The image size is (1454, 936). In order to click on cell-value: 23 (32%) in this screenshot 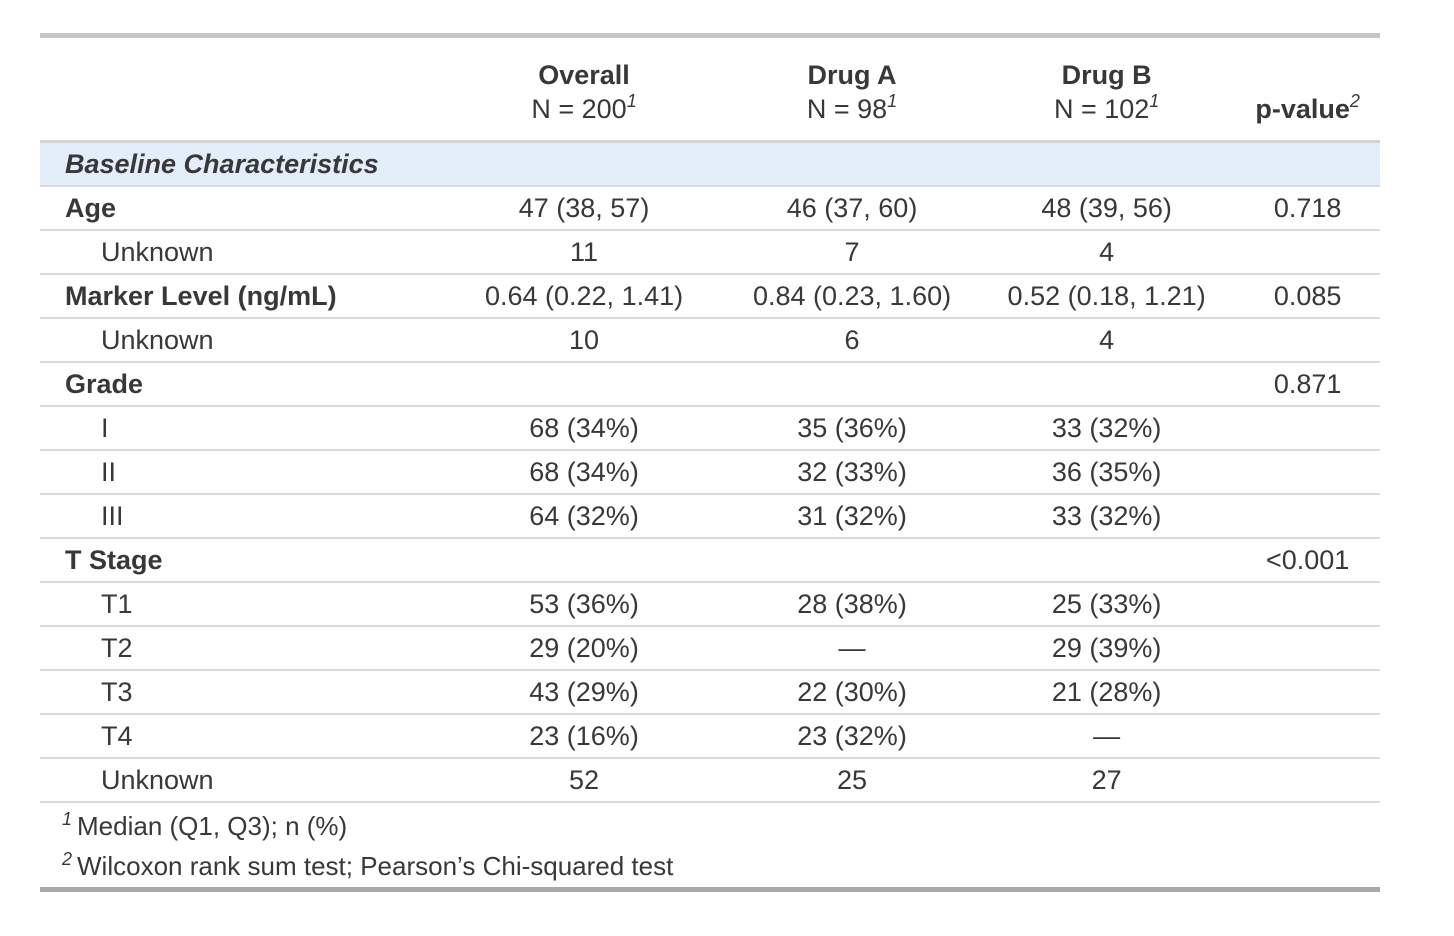, I will do `click(852, 736)`.